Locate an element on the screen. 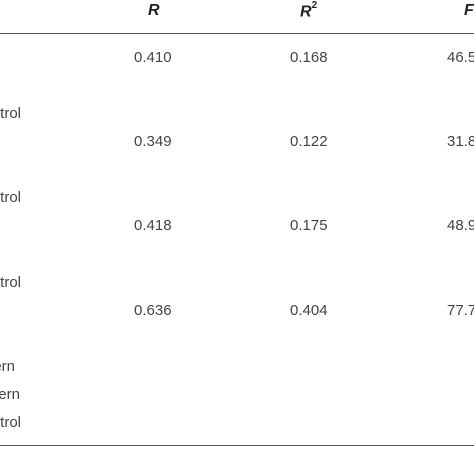 The width and height of the screenshot is (474, 474). row3-r: 0.418 is located at coordinates (153, 225).